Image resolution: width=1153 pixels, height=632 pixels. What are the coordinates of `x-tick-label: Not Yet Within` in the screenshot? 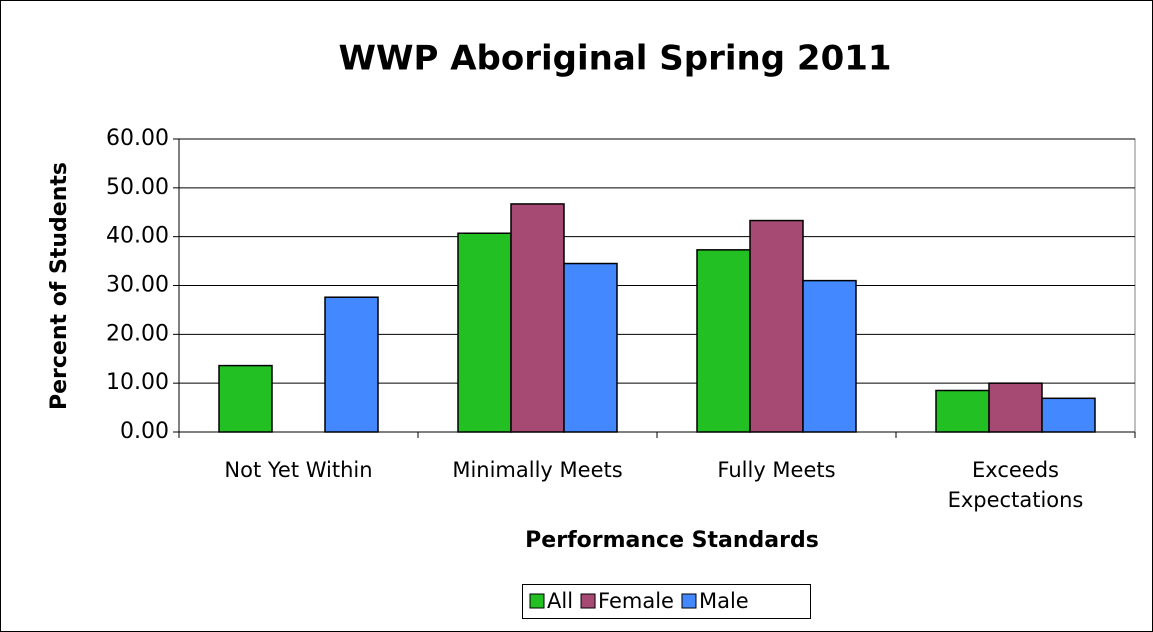 It's located at (298, 470).